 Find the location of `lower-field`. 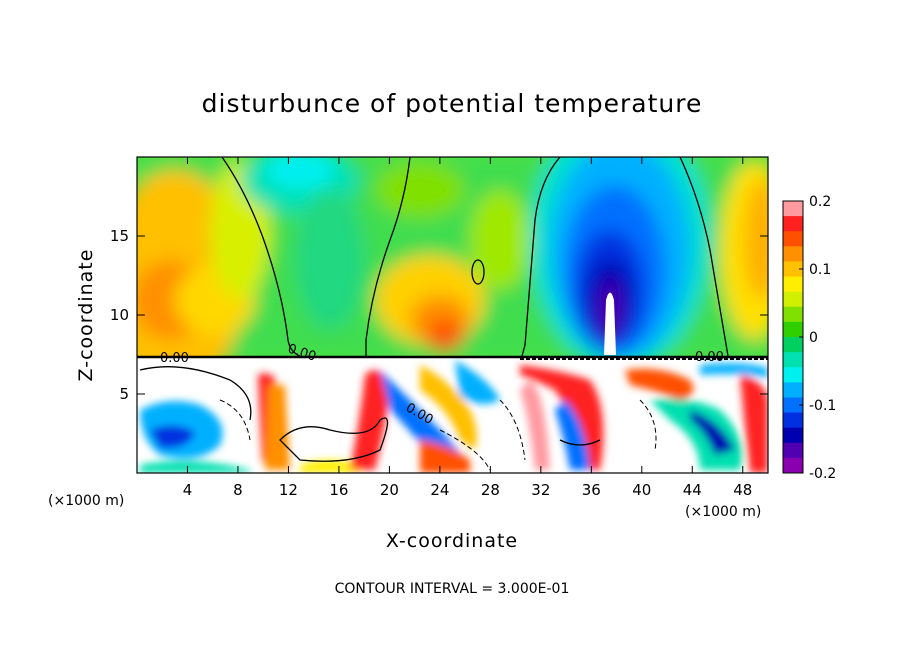

lower-field is located at coordinates (452, 415).